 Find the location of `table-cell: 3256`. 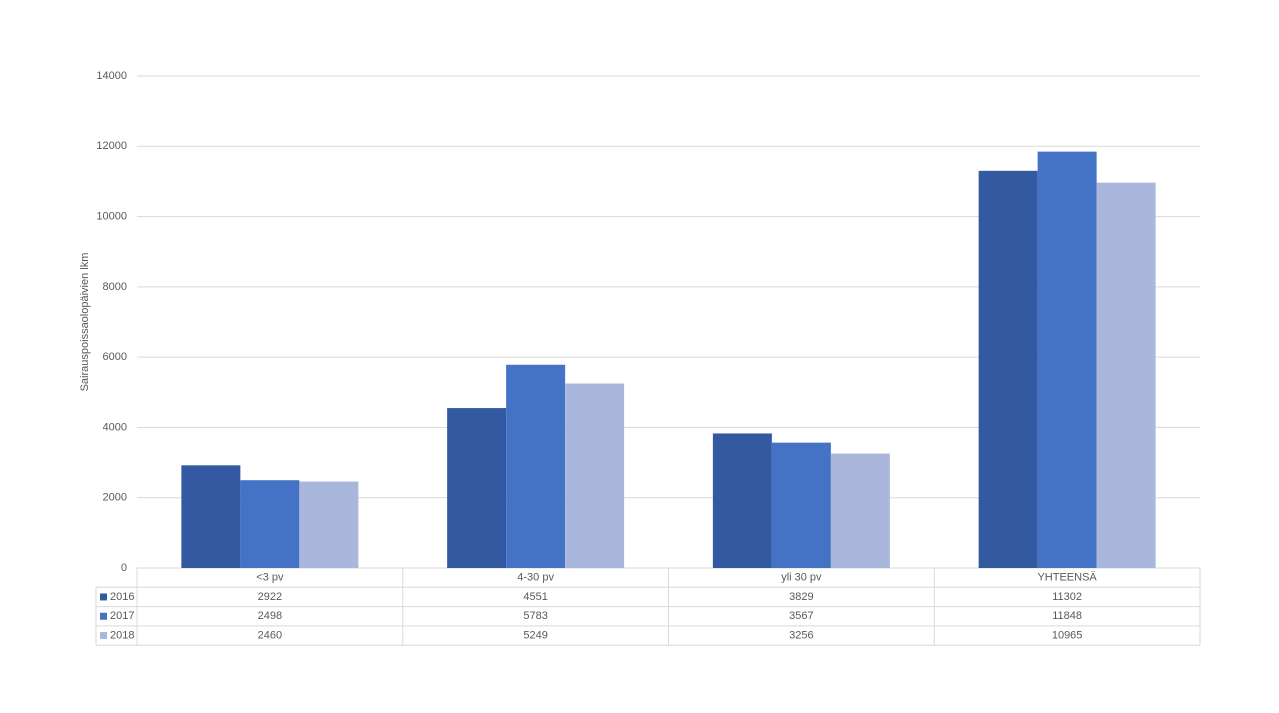

table-cell: 3256 is located at coordinates (801, 635).